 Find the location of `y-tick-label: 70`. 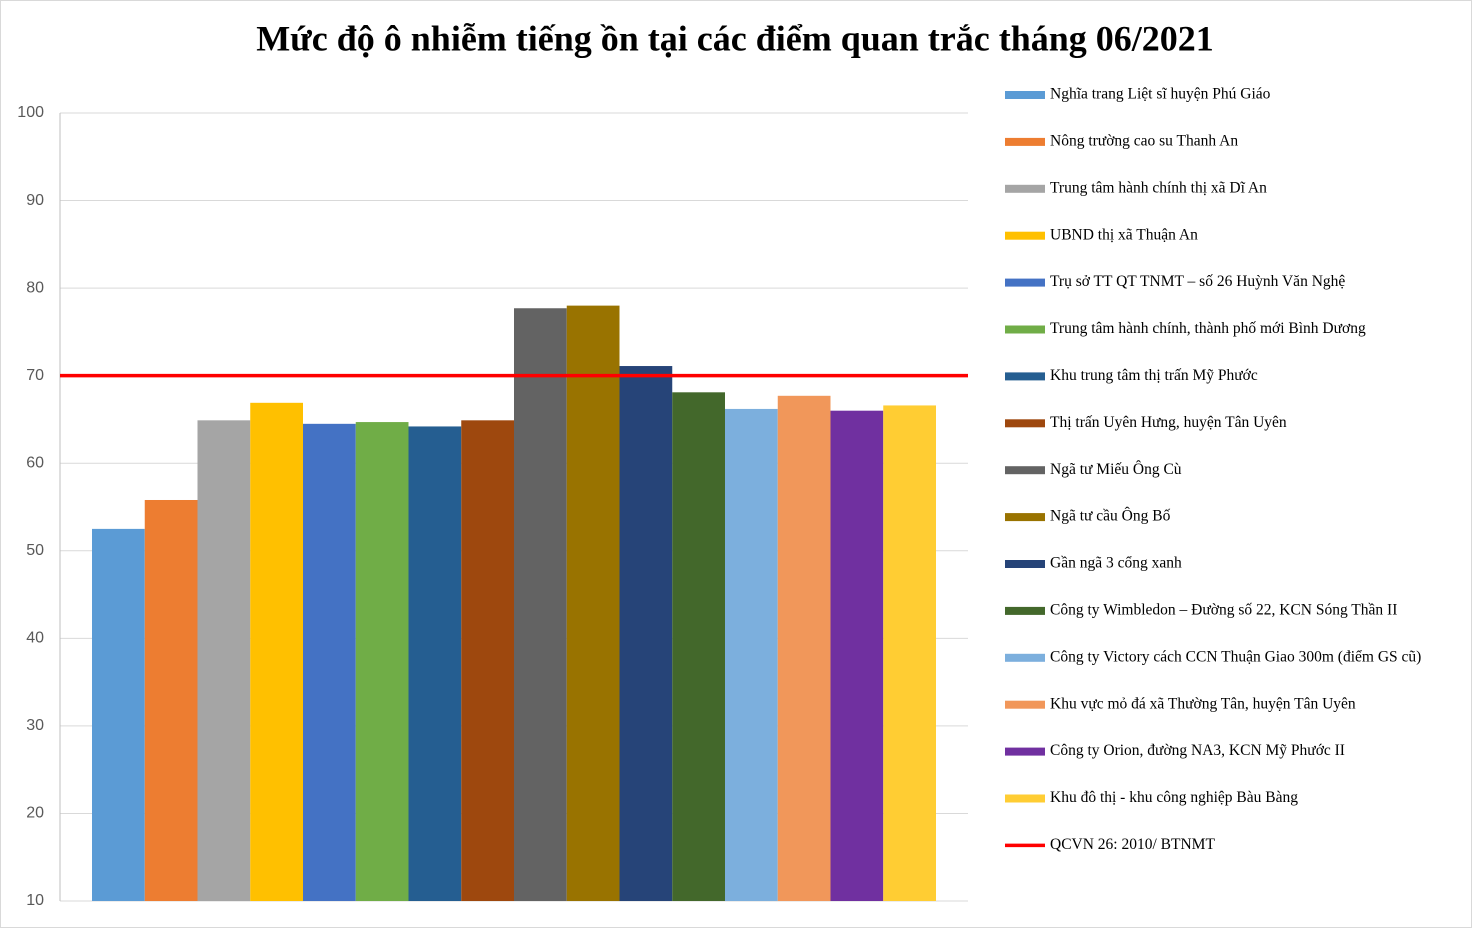

y-tick-label: 70 is located at coordinates (35, 375).